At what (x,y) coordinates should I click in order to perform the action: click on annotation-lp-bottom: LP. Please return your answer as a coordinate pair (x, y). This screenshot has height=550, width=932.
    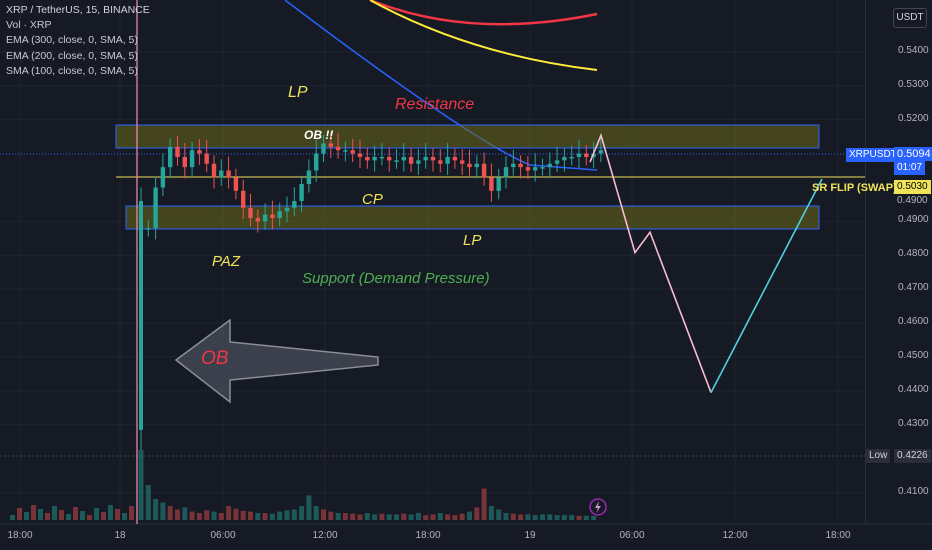
    Looking at the image, I should click on (472, 240).